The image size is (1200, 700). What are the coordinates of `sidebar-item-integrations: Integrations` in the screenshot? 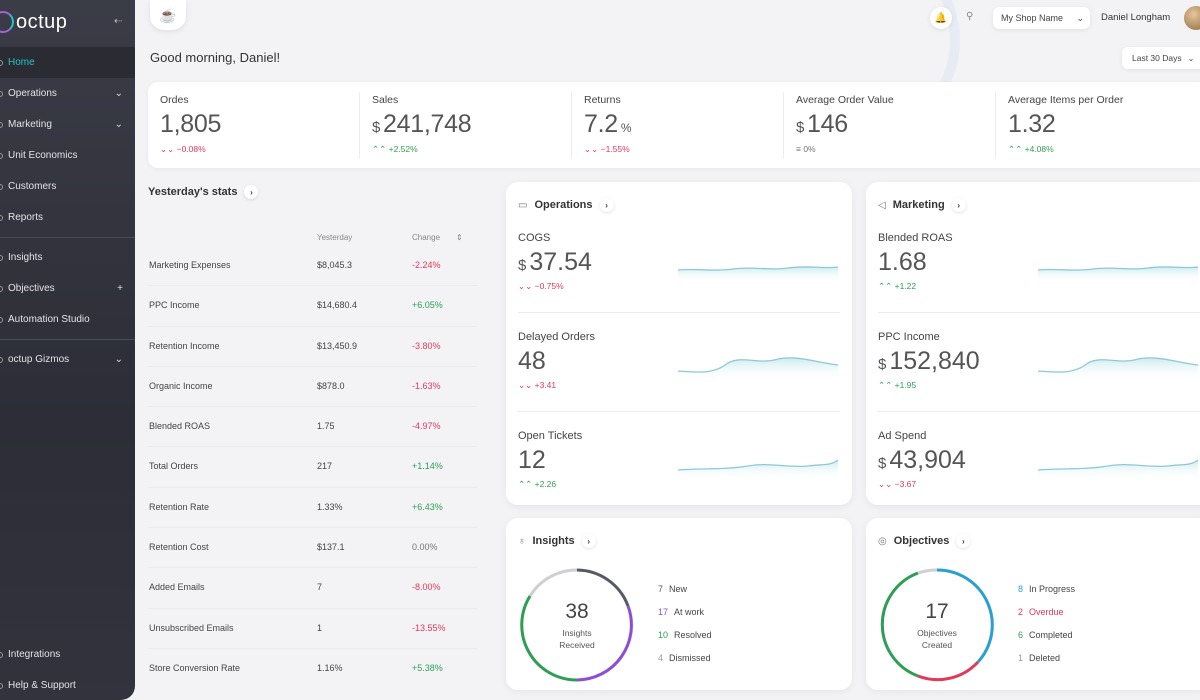 It's located at (67, 654).